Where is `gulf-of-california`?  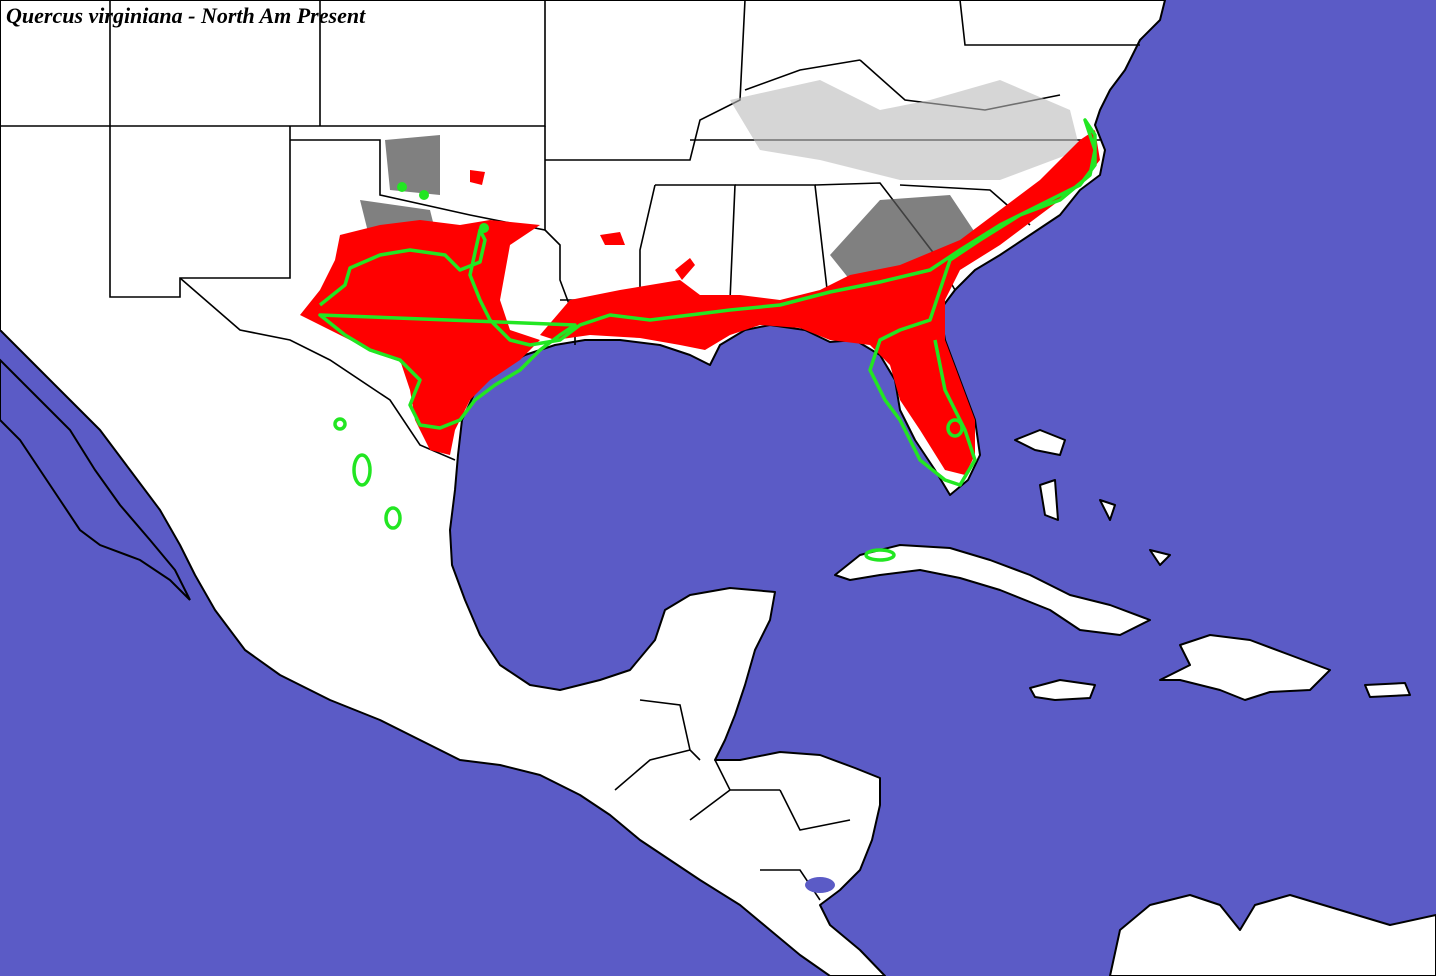 gulf-of-california is located at coordinates (95, 479).